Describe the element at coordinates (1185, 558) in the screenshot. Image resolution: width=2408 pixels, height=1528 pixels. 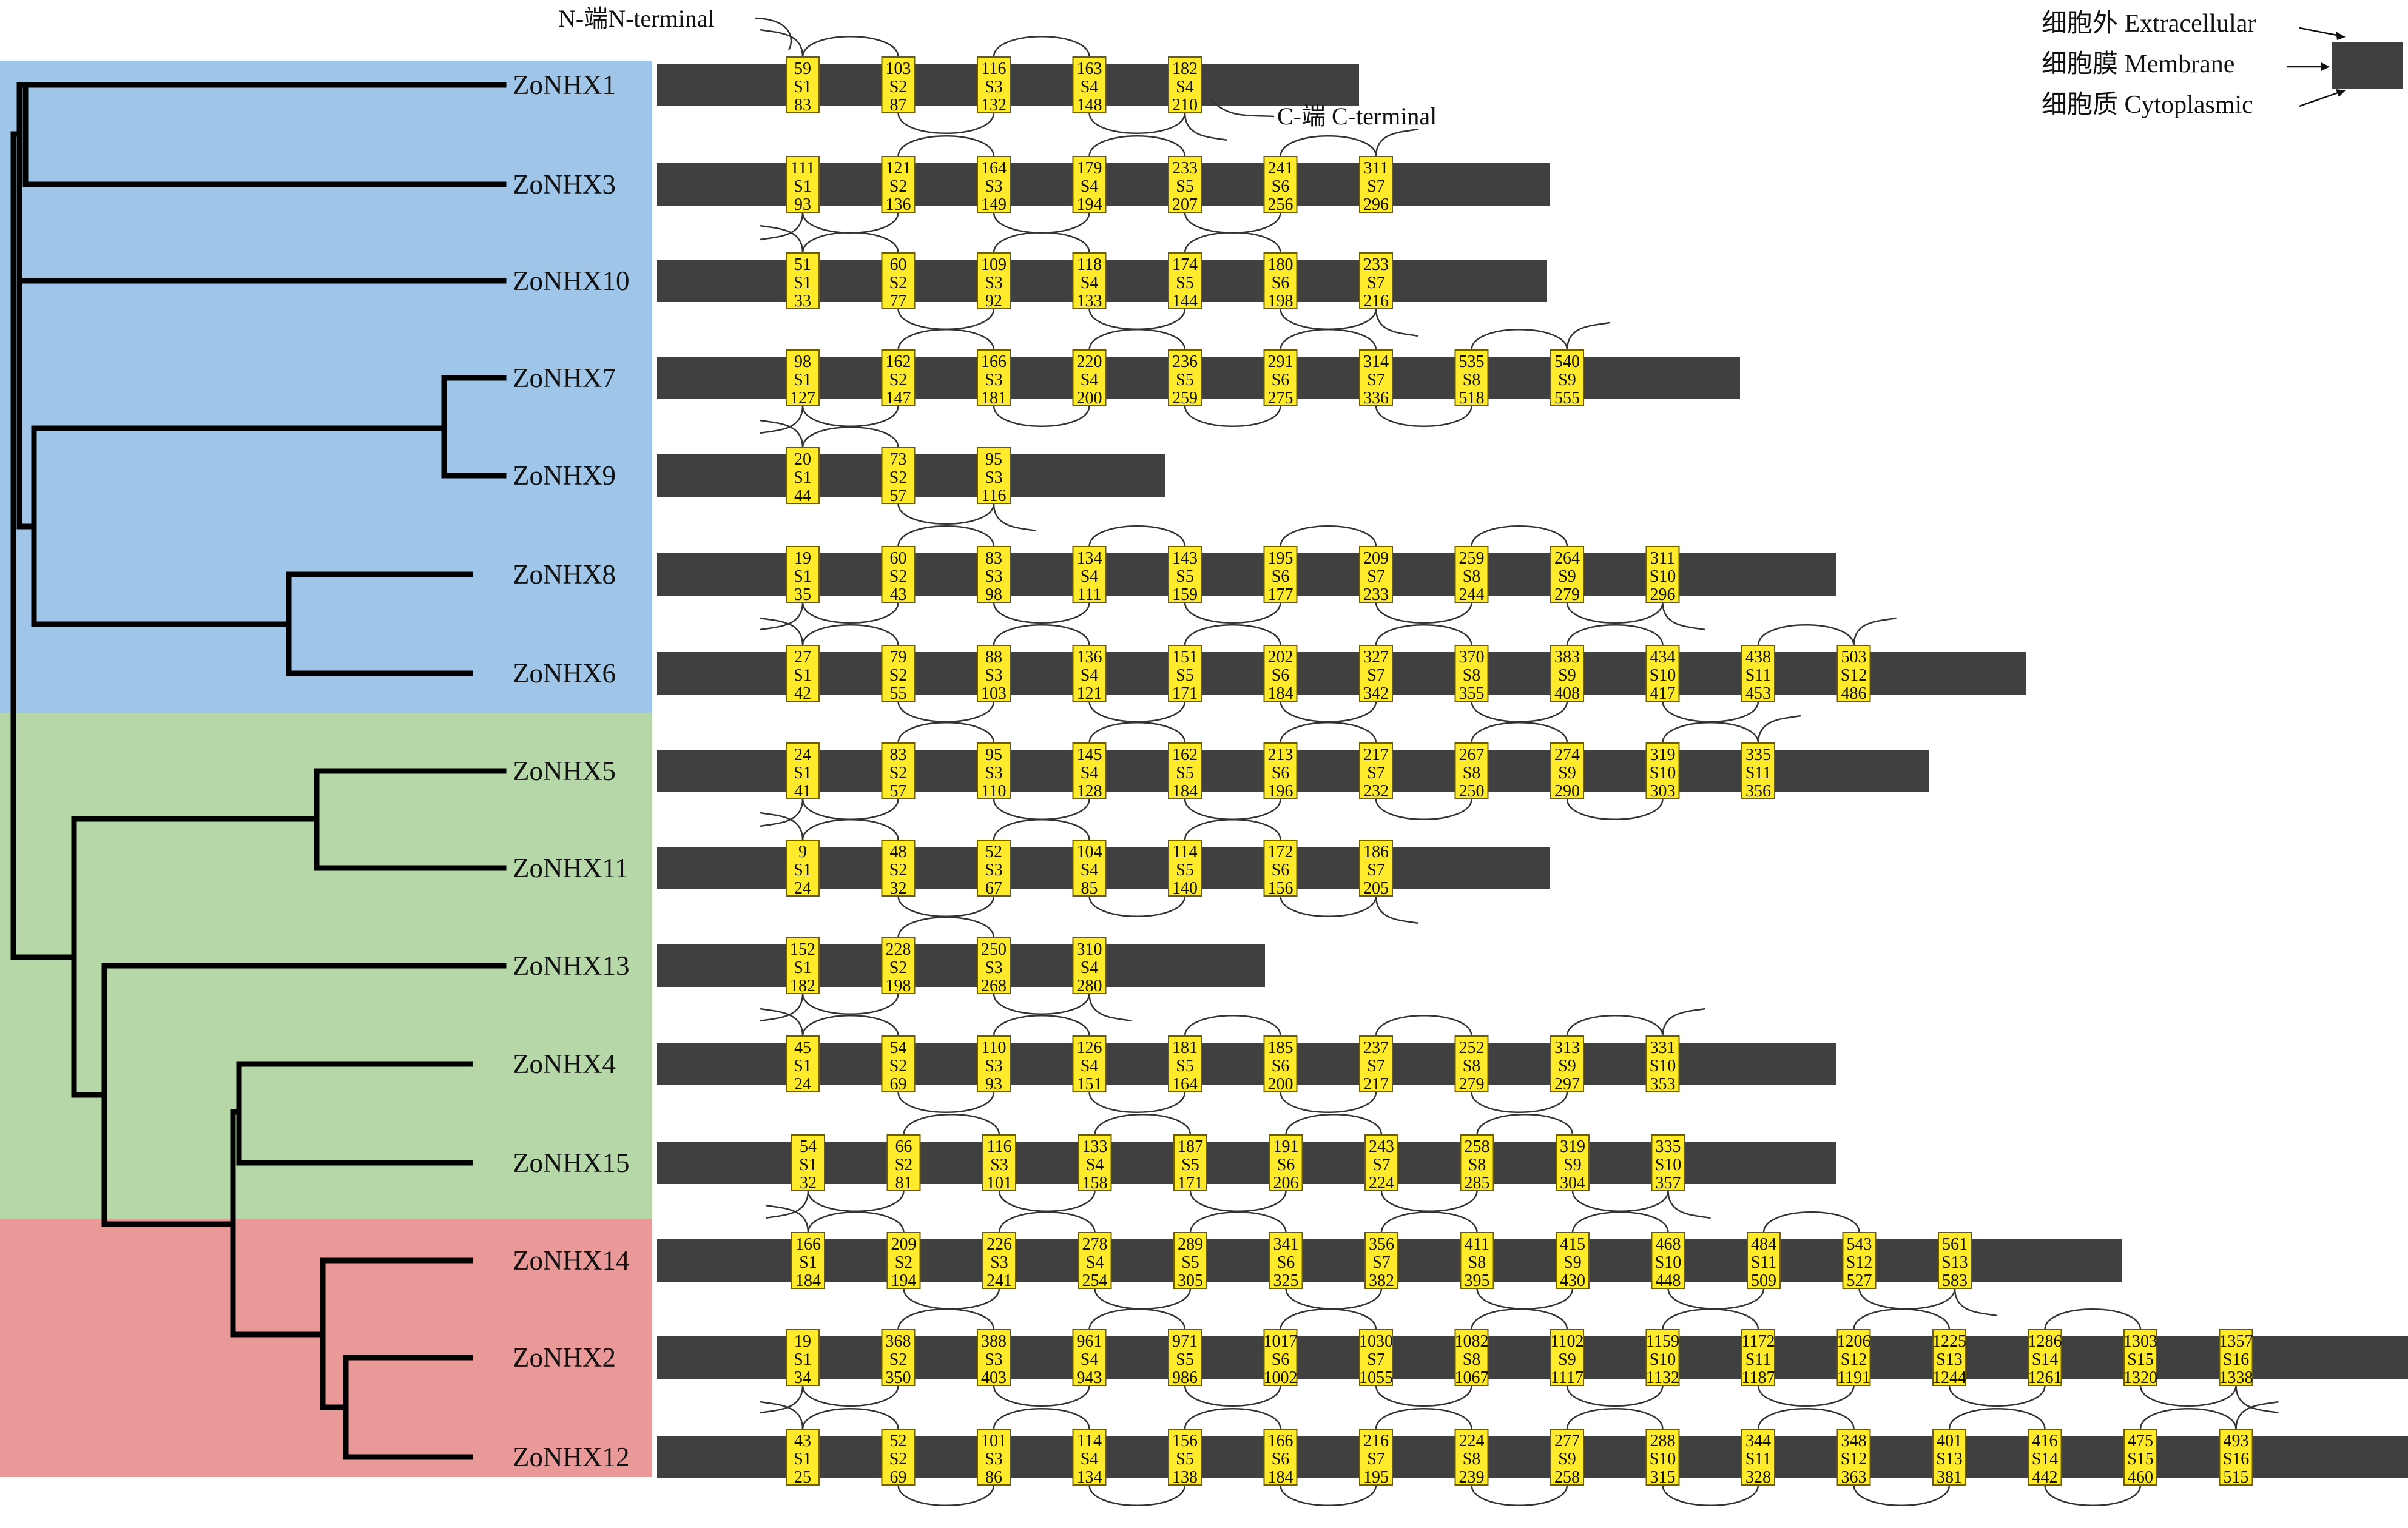
I see `segment-start-position: 143` at that location.